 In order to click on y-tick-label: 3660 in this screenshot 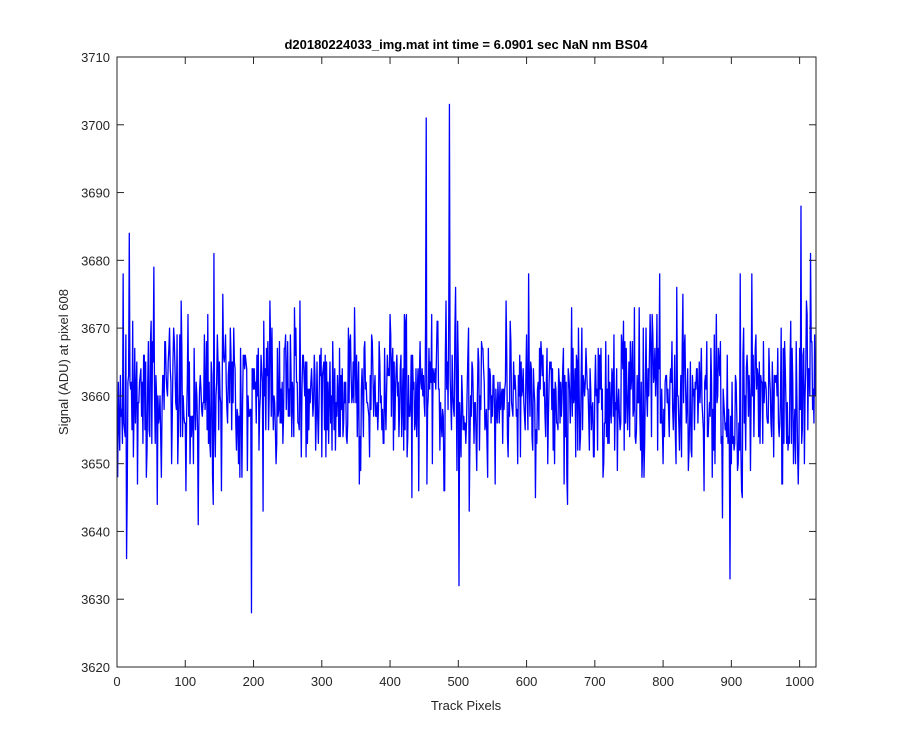, I will do `click(95, 396)`.